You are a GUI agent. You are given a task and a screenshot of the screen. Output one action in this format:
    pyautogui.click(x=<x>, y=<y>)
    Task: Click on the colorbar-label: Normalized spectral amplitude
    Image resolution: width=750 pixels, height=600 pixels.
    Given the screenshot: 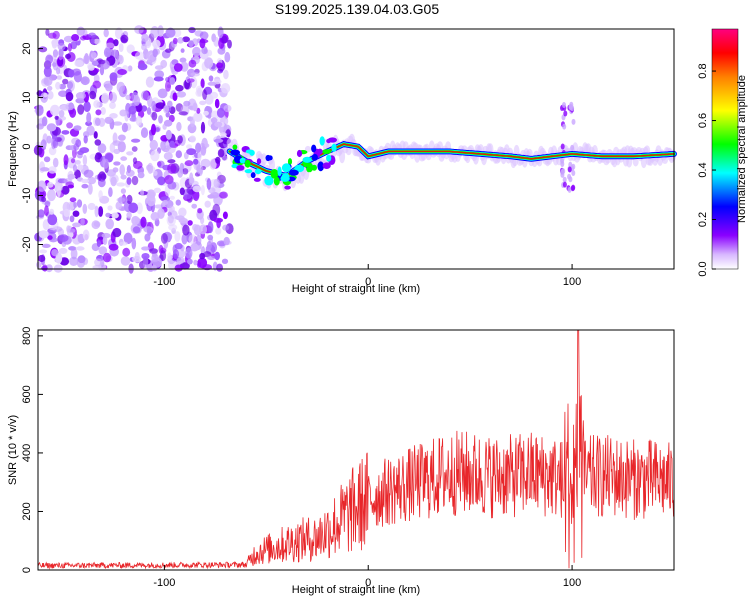 What is the action you would take?
    pyautogui.click(x=742, y=149)
    